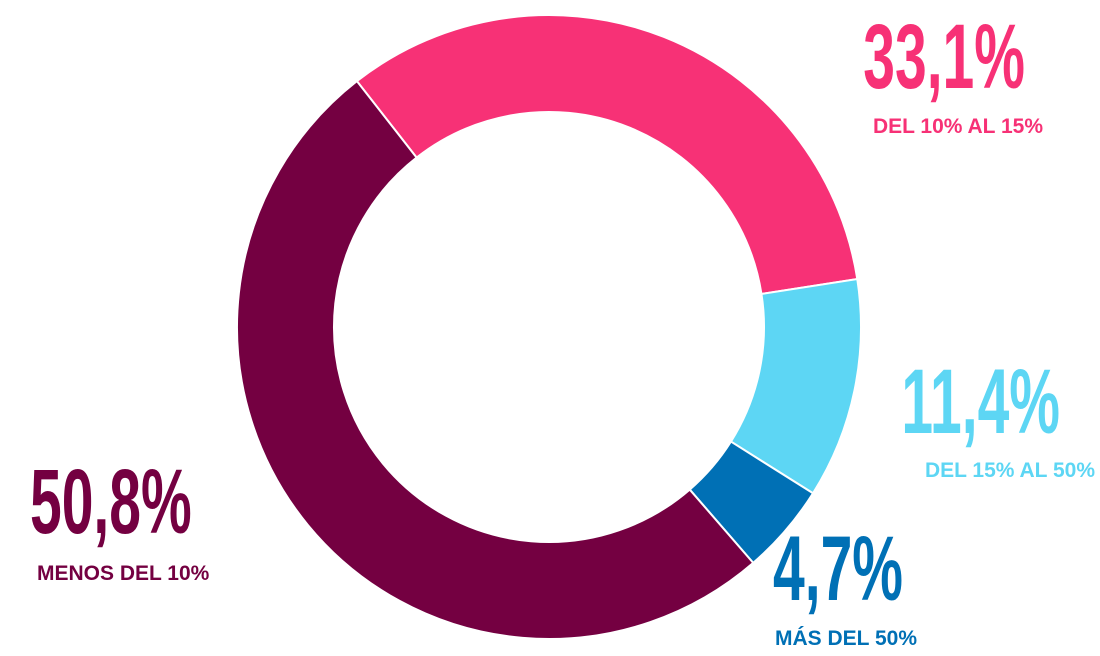 The image size is (1100, 656). What do you see at coordinates (846, 638) in the screenshot?
I see `category-label: MÁS DEL 50%` at bounding box center [846, 638].